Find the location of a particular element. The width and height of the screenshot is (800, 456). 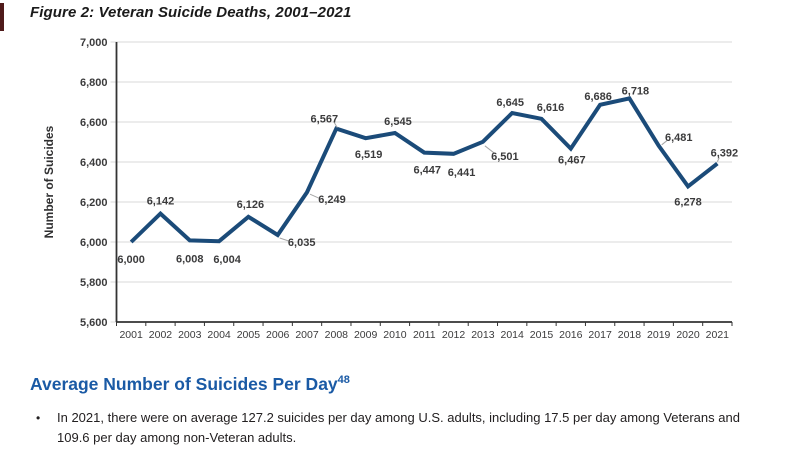

data-point-label: 6,004 is located at coordinates (227, 260).